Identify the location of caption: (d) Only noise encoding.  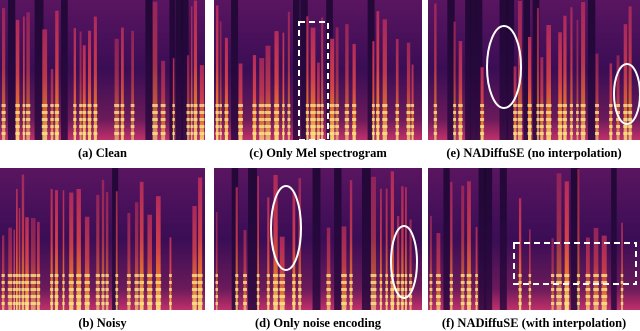
(318, 323).